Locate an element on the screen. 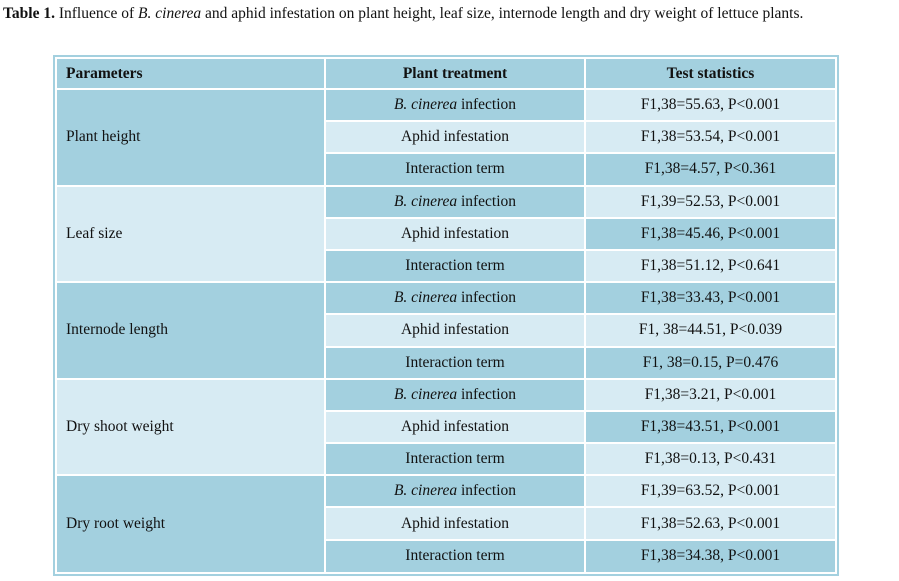 The height and width of the screenshot is (581, 899). statistic-cell: F1,38=33.43, P<0.001 is located at coordinates (710, 298).